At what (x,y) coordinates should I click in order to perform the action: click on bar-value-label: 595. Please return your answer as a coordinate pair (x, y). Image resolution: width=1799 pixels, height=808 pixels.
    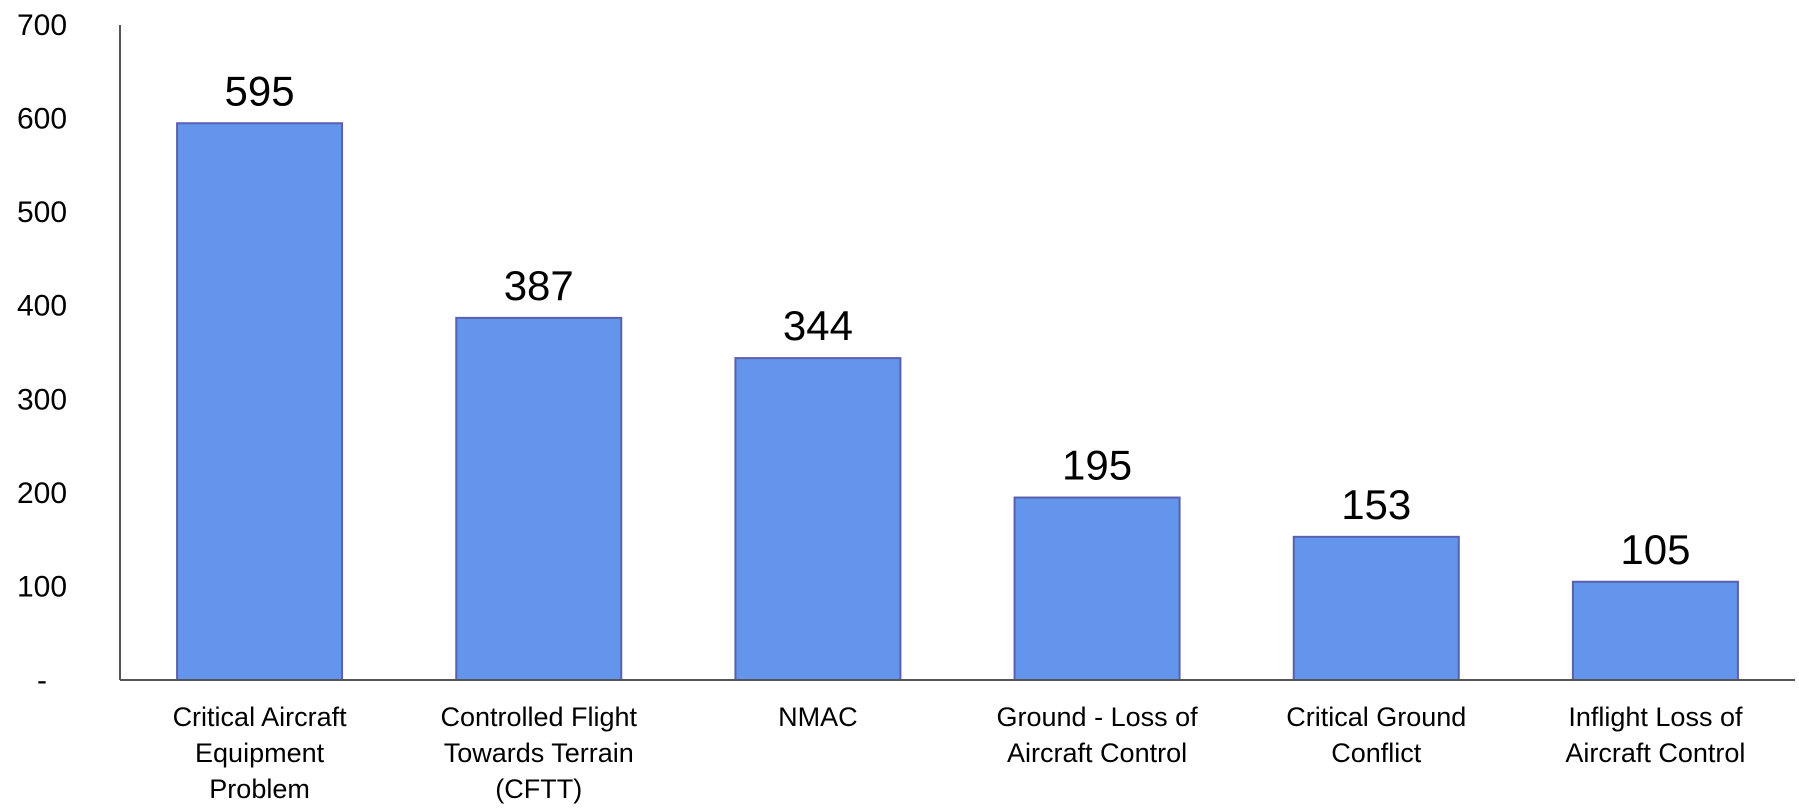
    Looking at the image, I should click on (260, 90).